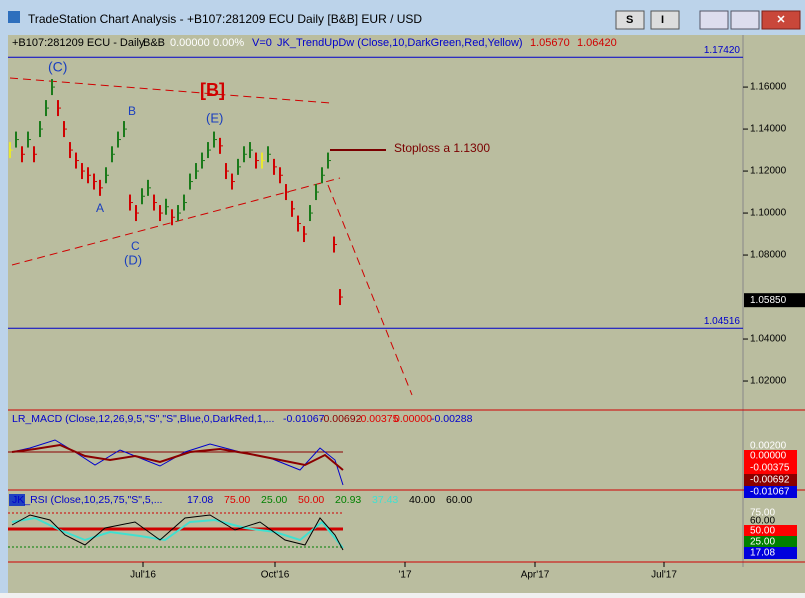 Image resolution: width=805 pixels, height=598 pixels. I want to click on maximize, so click(745, 20).